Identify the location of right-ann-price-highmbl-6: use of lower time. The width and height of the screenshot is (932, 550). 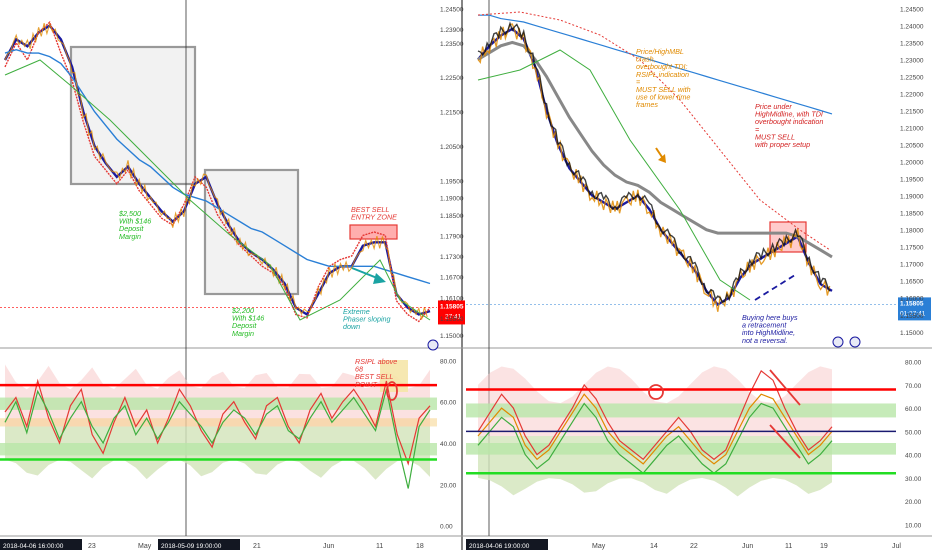
(663, 97).